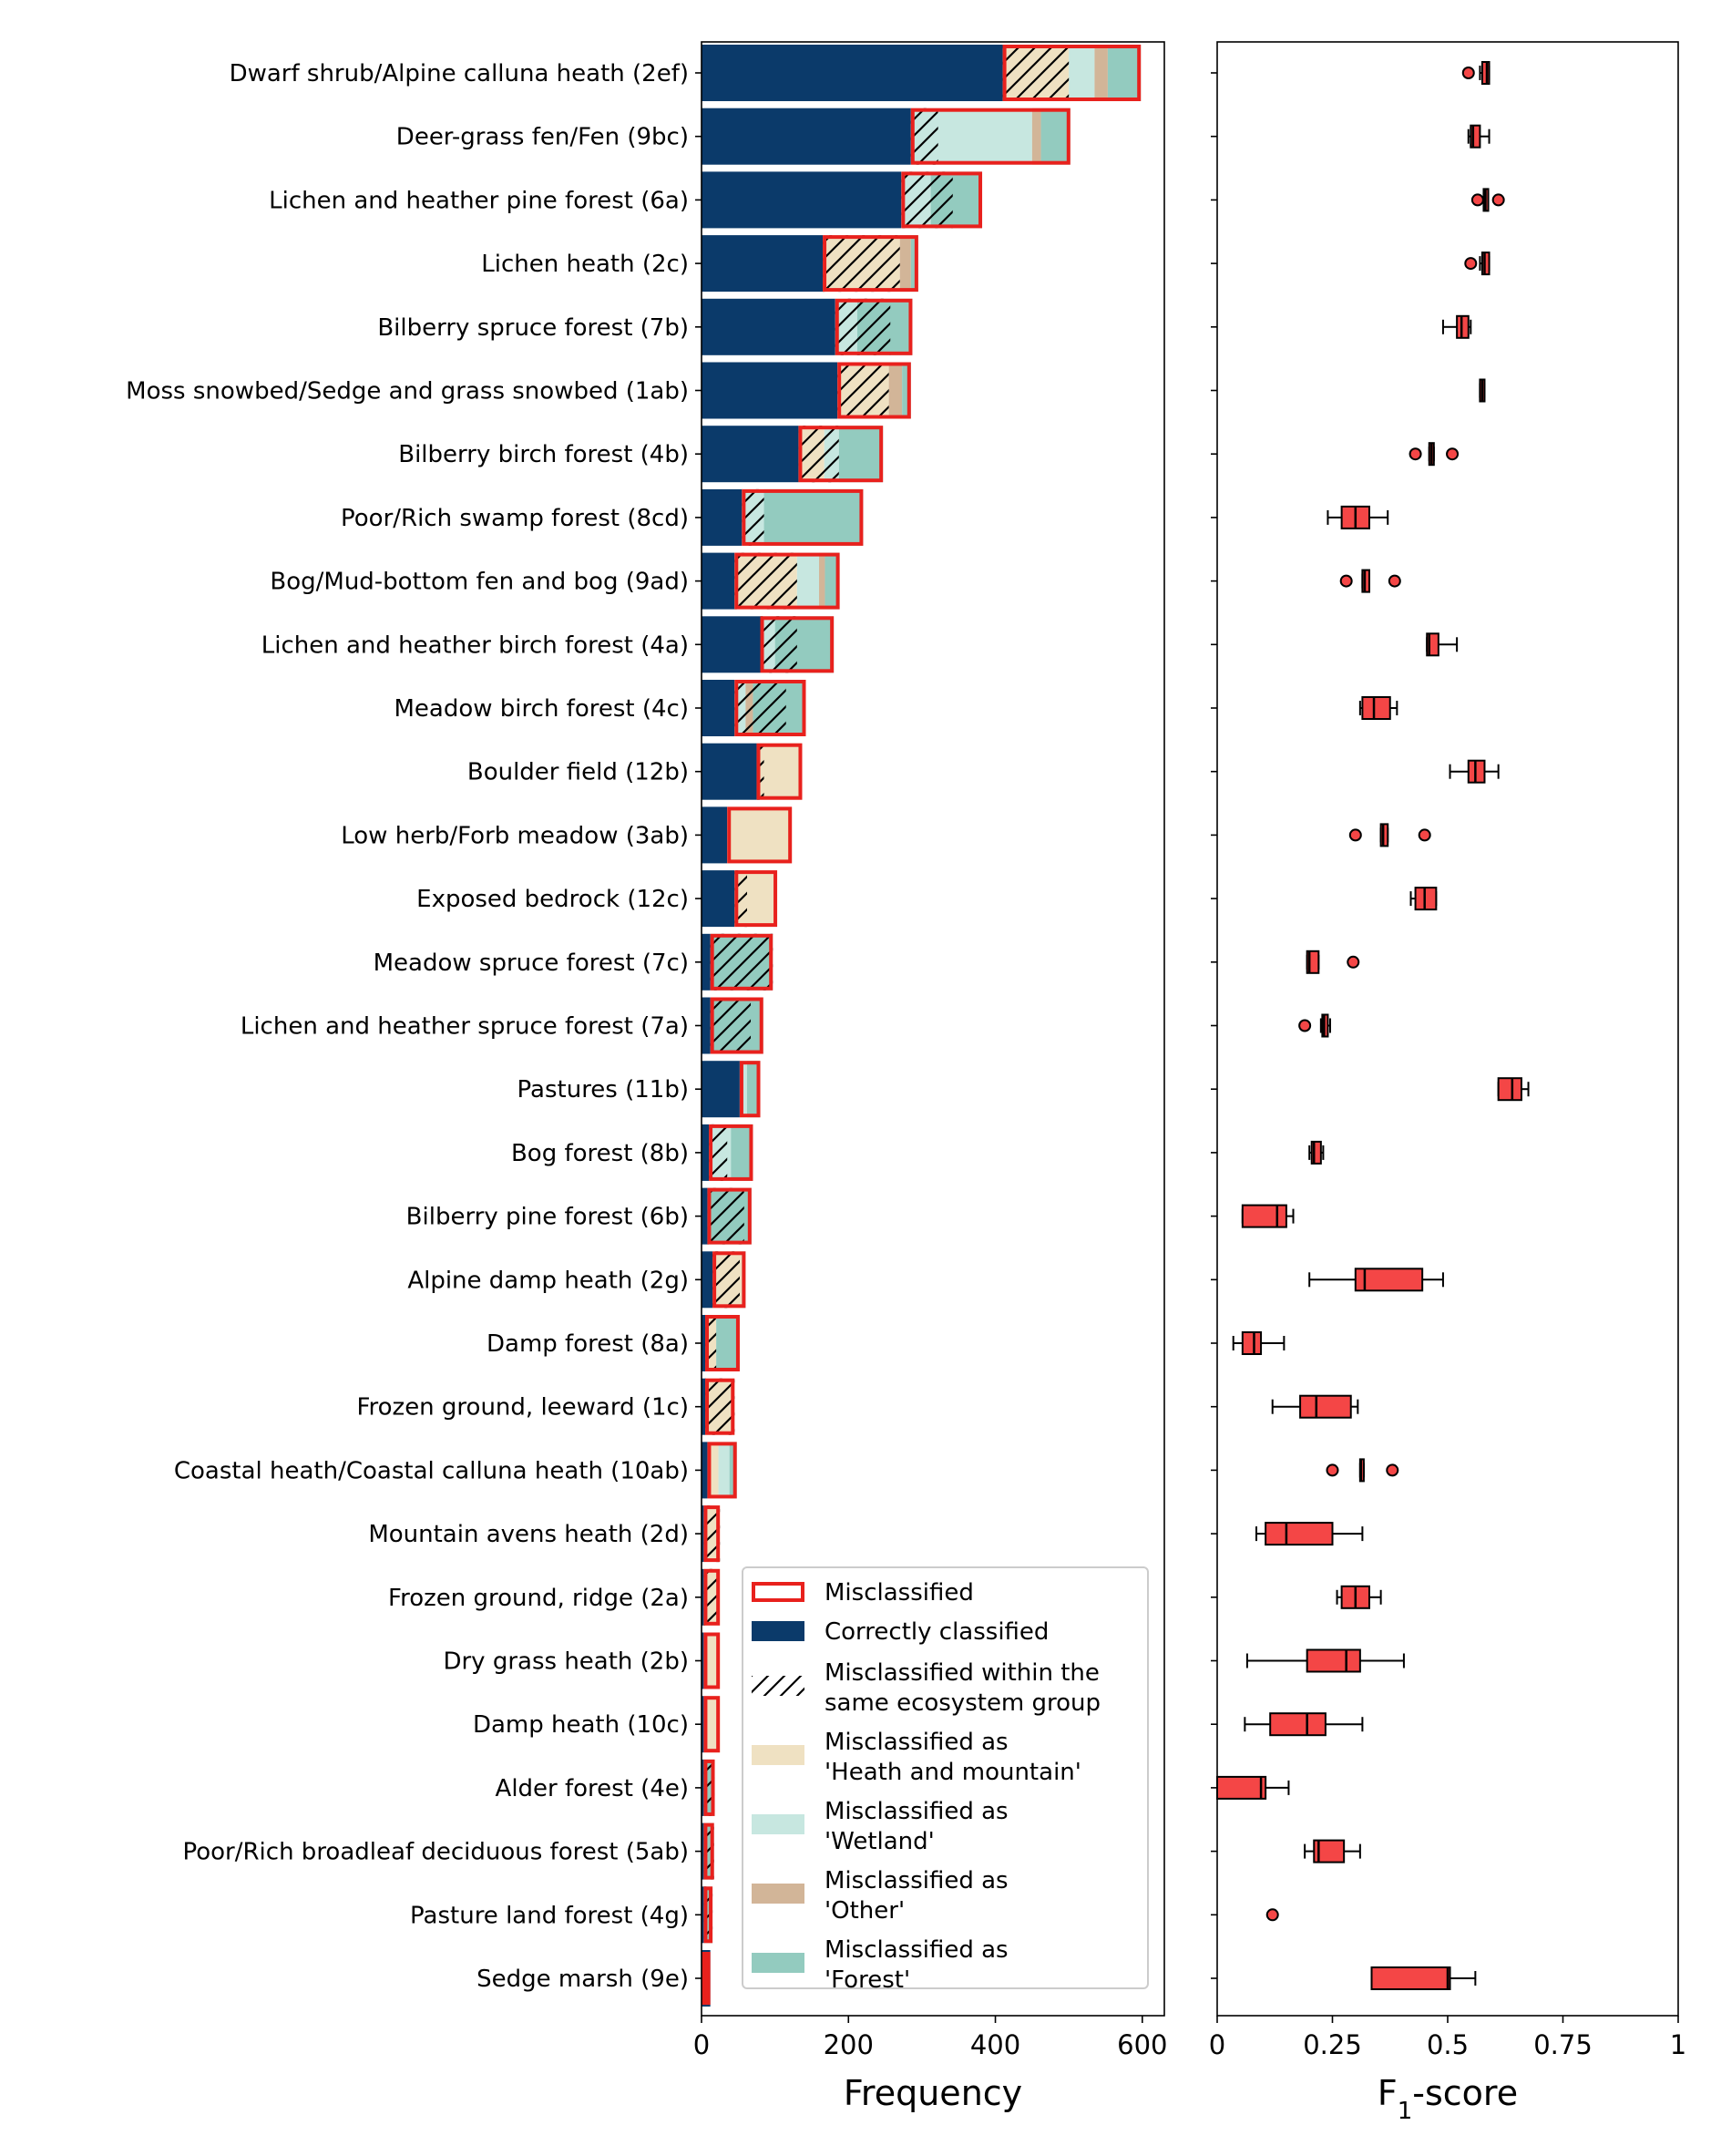 The image size is (1721, 2156). I want to click on x-tick-label: 0.5, so click(1448, 2044).